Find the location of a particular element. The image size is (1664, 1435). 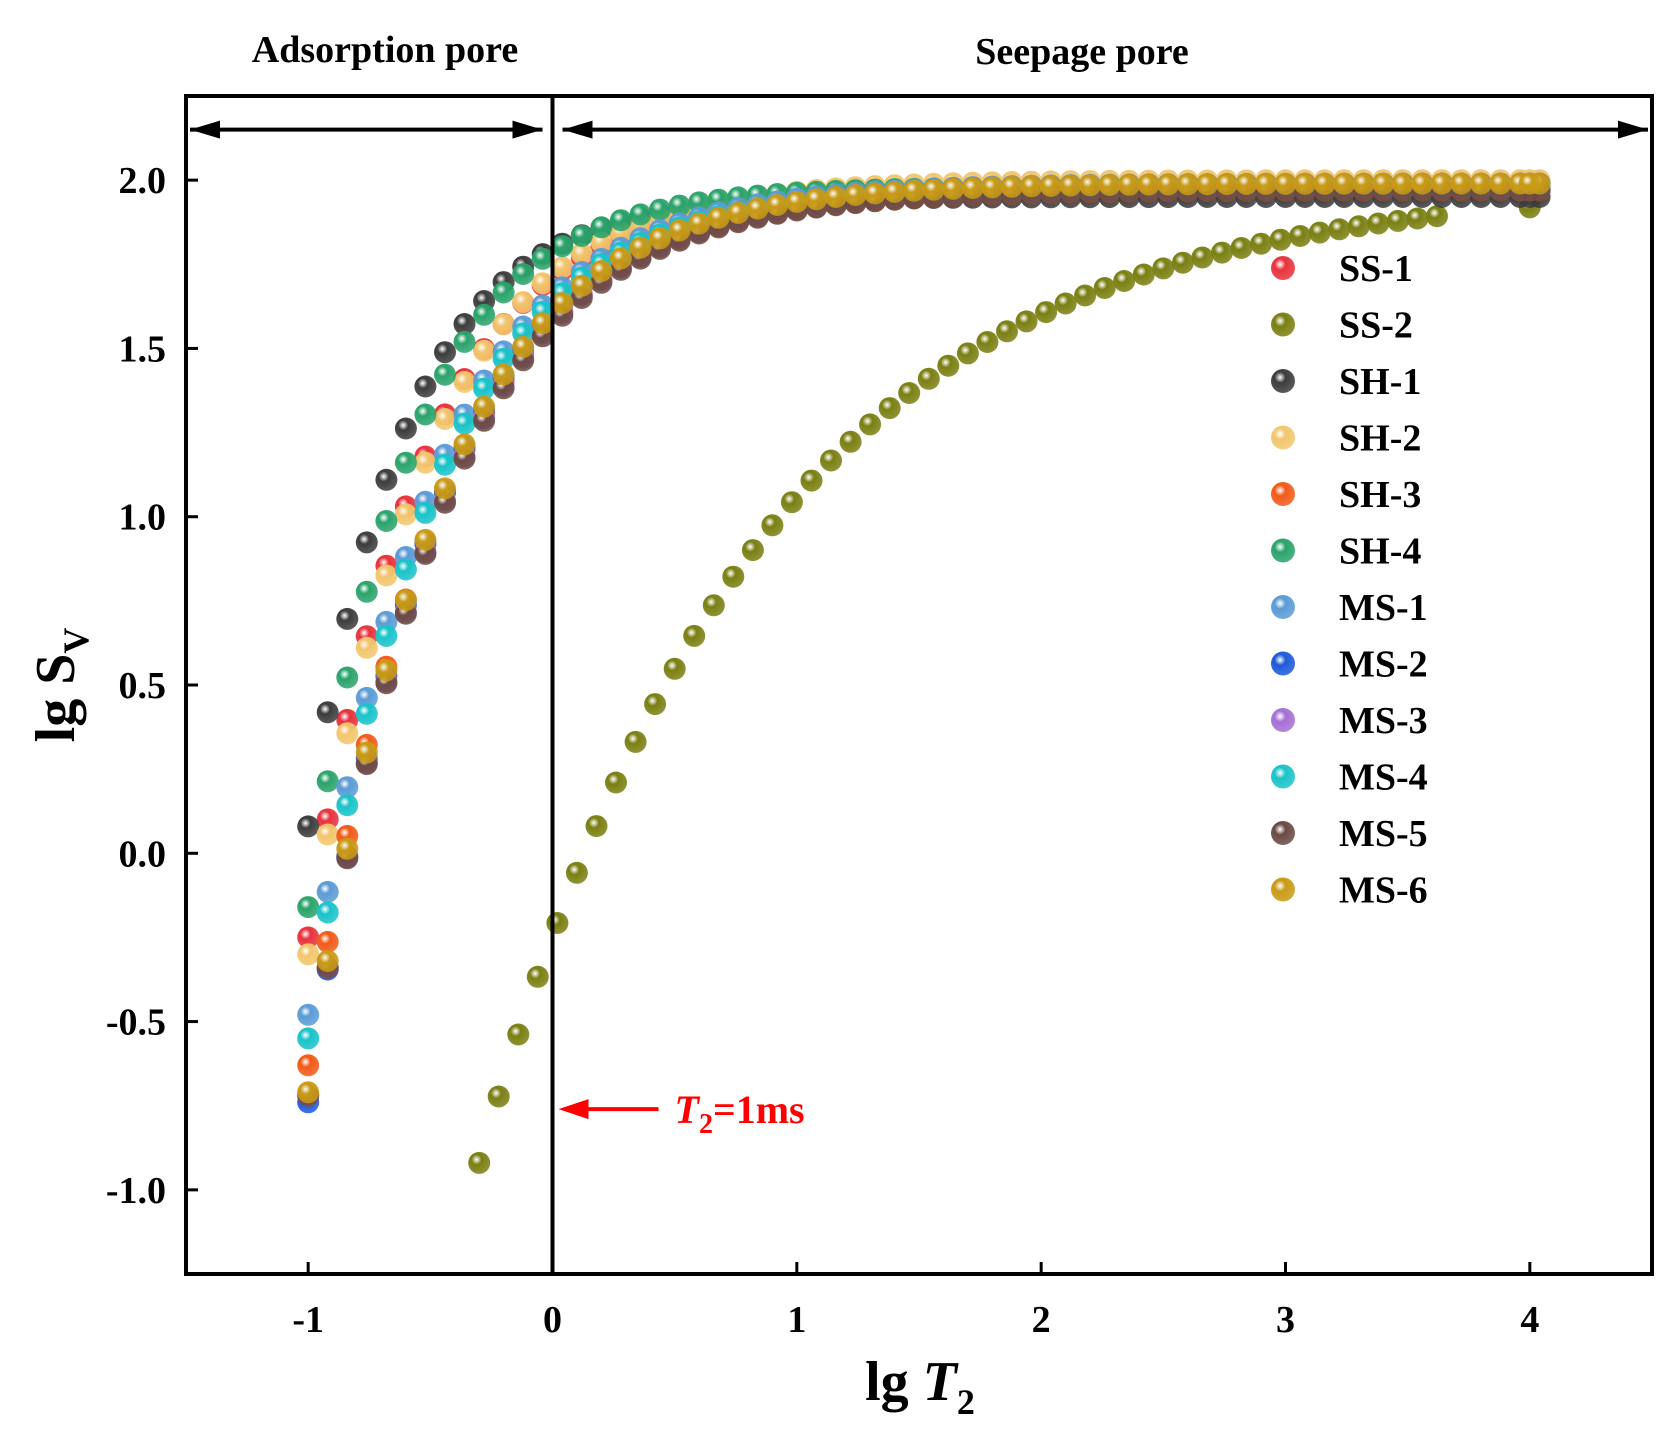

legend-label: MS-1 is located at coordinates (1383, 608).